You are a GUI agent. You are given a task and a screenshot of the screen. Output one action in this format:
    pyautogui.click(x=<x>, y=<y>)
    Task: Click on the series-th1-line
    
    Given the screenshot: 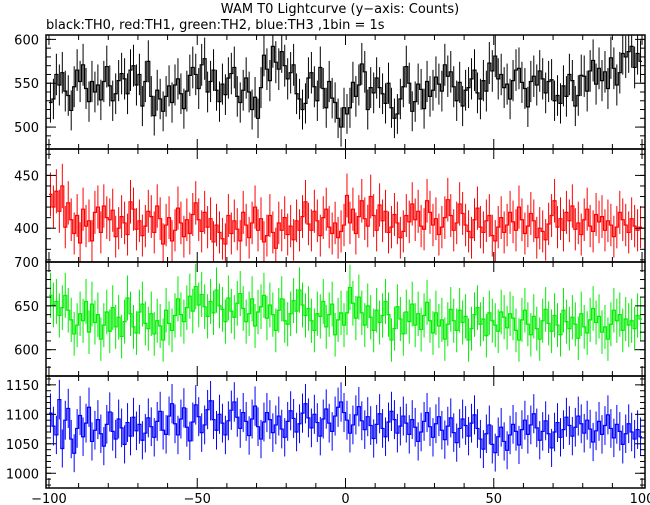 What is the action you would take?
    pyautogui.click(x=345, y=217)
    